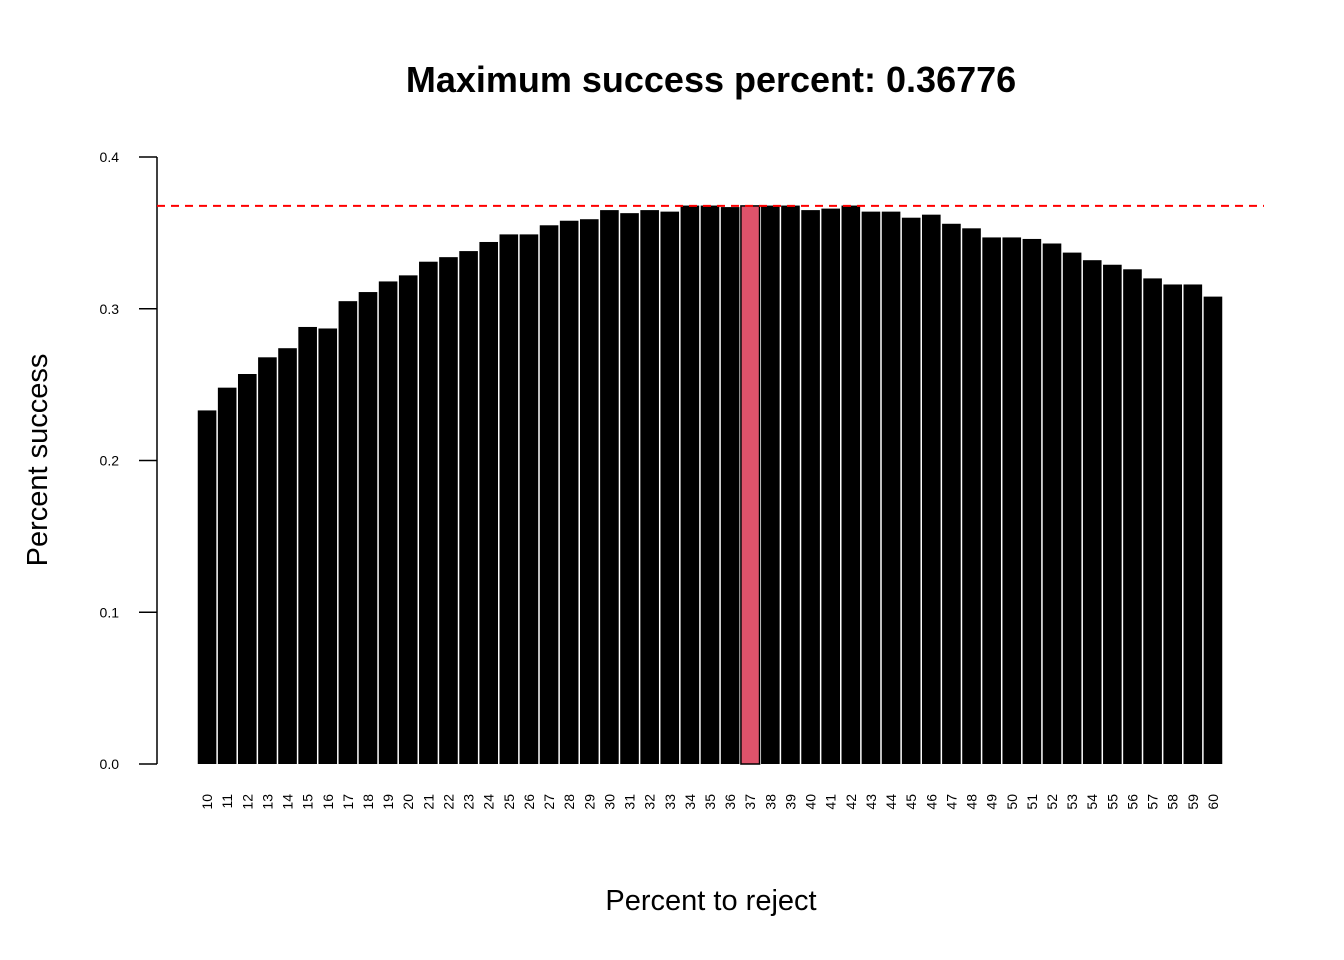 The image size is (1344, 960). I want to click on x-tick-label-26: 26, so click(529, 802).